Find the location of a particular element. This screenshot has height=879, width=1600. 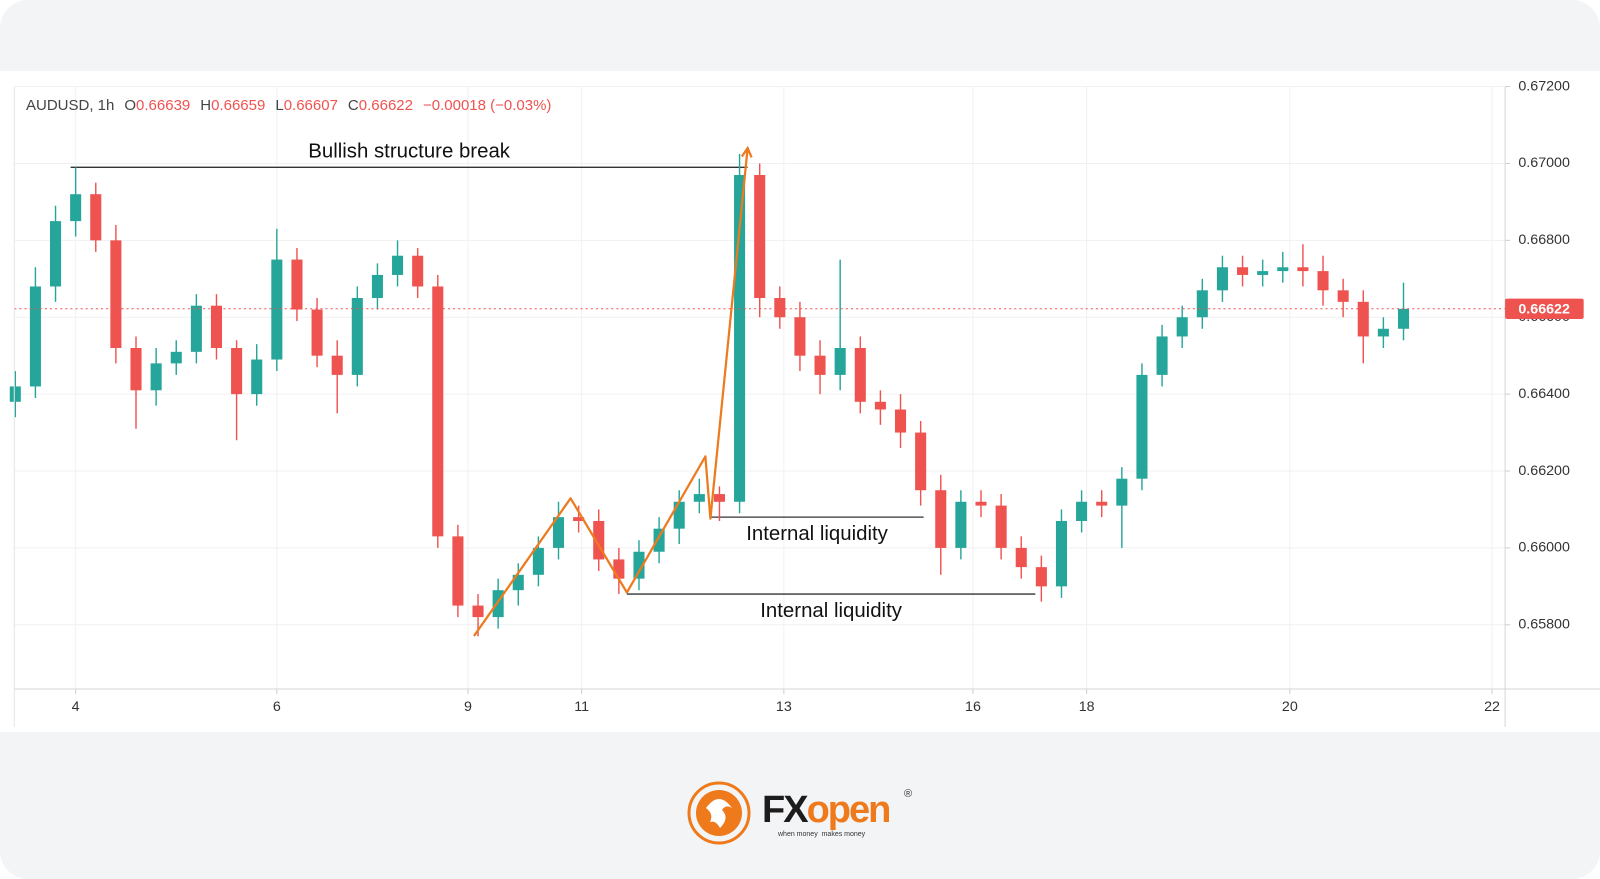

zigzag is located at coordinates (611, 392).